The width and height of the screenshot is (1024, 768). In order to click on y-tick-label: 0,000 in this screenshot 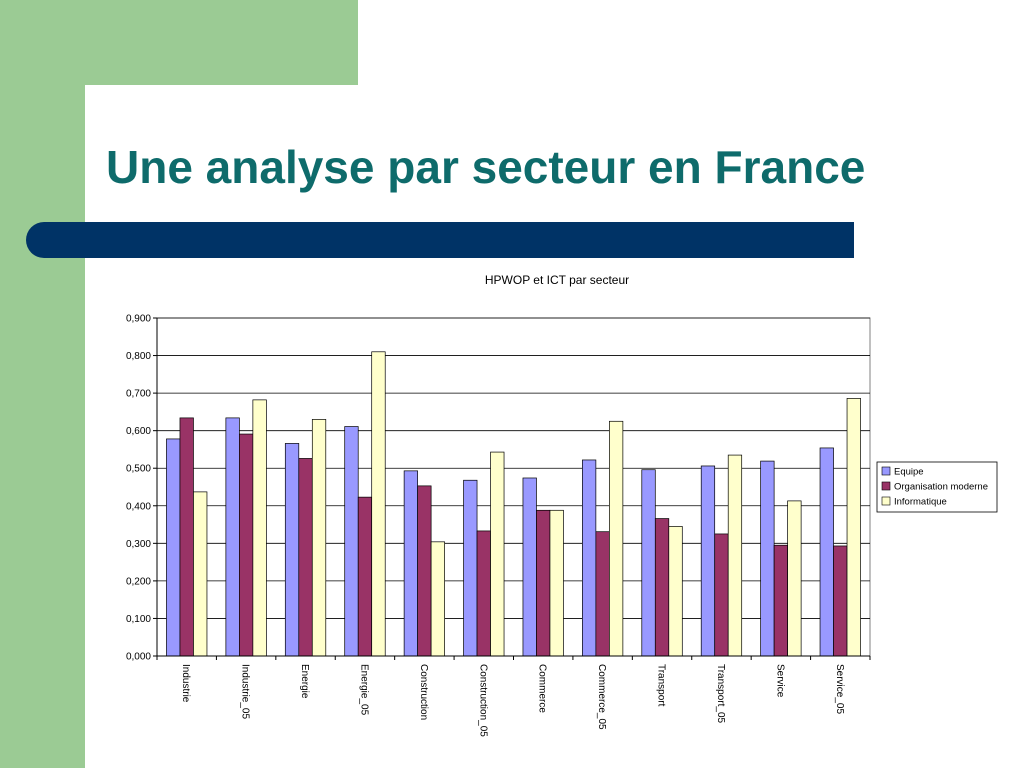, I will do `click(138, 657)`.